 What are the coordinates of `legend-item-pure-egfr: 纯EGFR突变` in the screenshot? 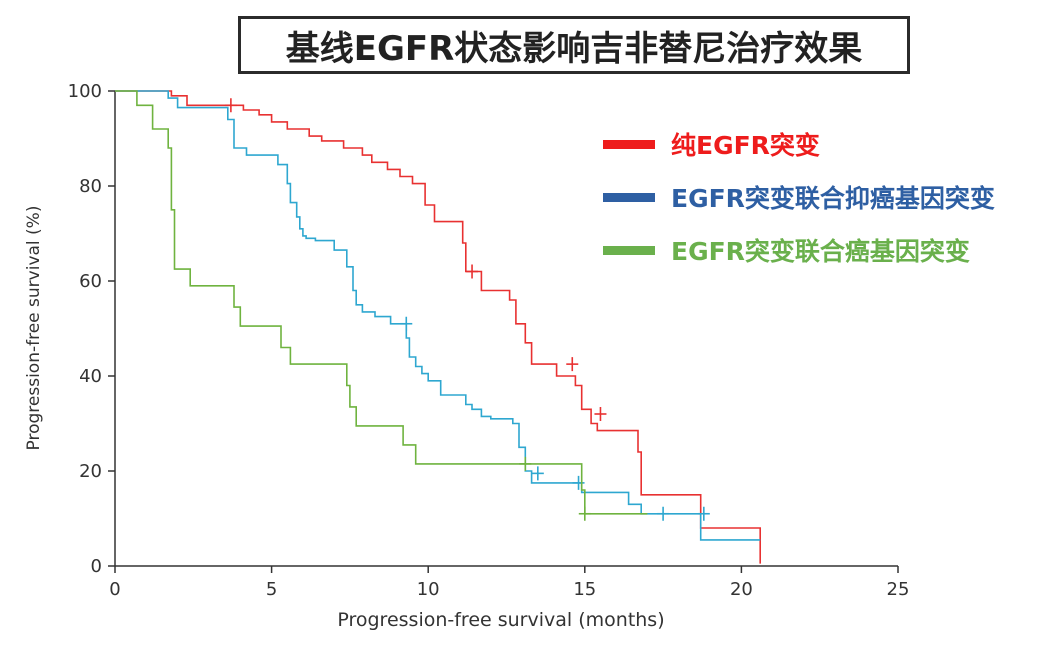 It's located at (711, 144).